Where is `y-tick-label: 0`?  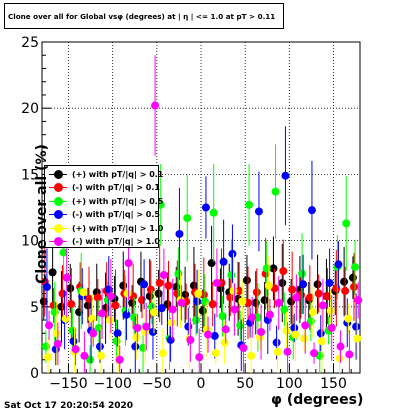
y-tick-label: 0 is located at coordinates (34, 374).